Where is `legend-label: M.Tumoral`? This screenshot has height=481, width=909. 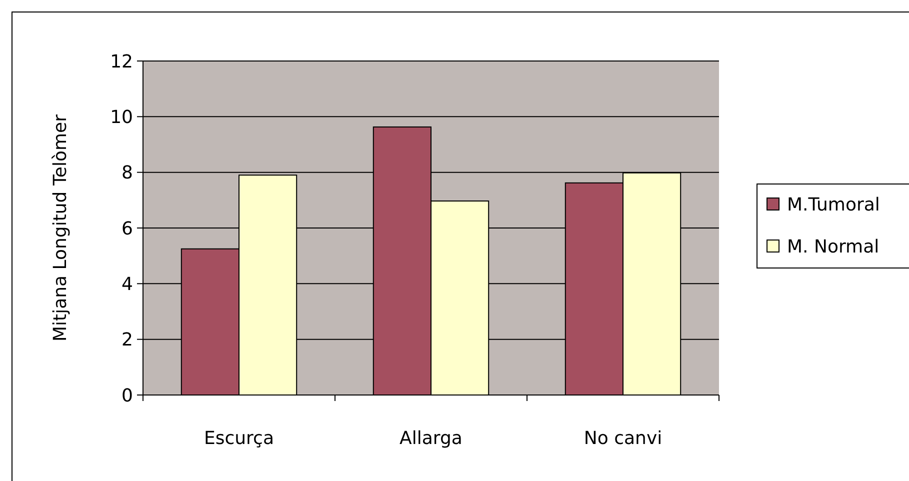
legend-label: M.Tumoral is located at coordinates (833, 205).